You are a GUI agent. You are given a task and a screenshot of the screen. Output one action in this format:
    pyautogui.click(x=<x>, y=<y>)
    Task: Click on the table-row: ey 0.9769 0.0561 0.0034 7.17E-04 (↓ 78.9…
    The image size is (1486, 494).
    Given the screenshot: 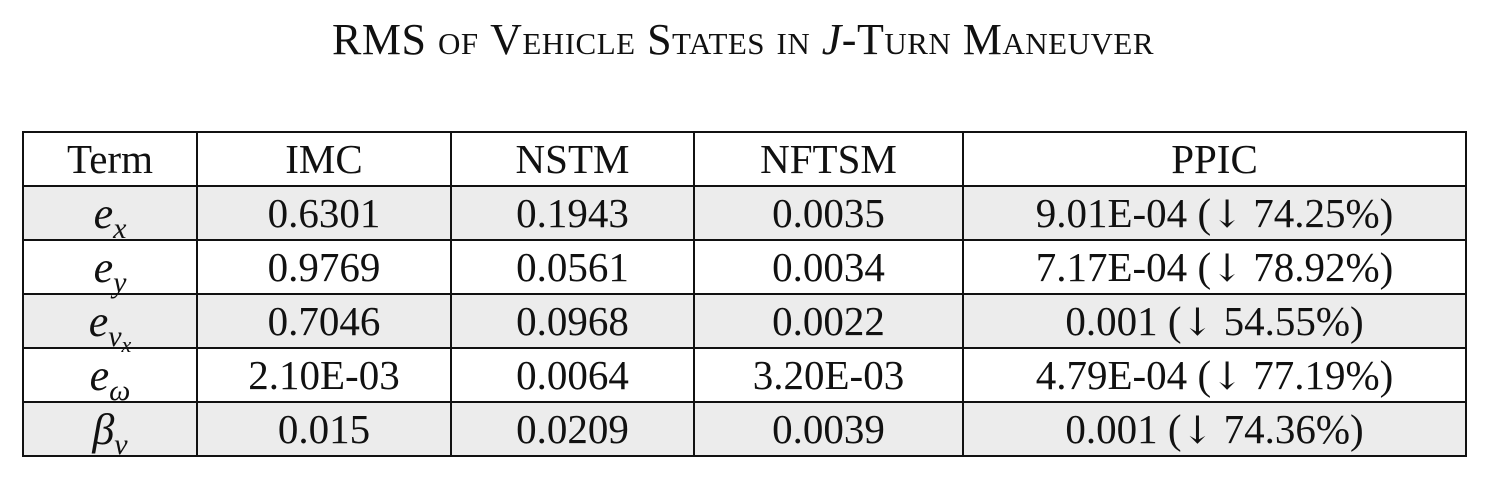 What is the action you would take?
    pyautogui.click(x=744, y=268)
    